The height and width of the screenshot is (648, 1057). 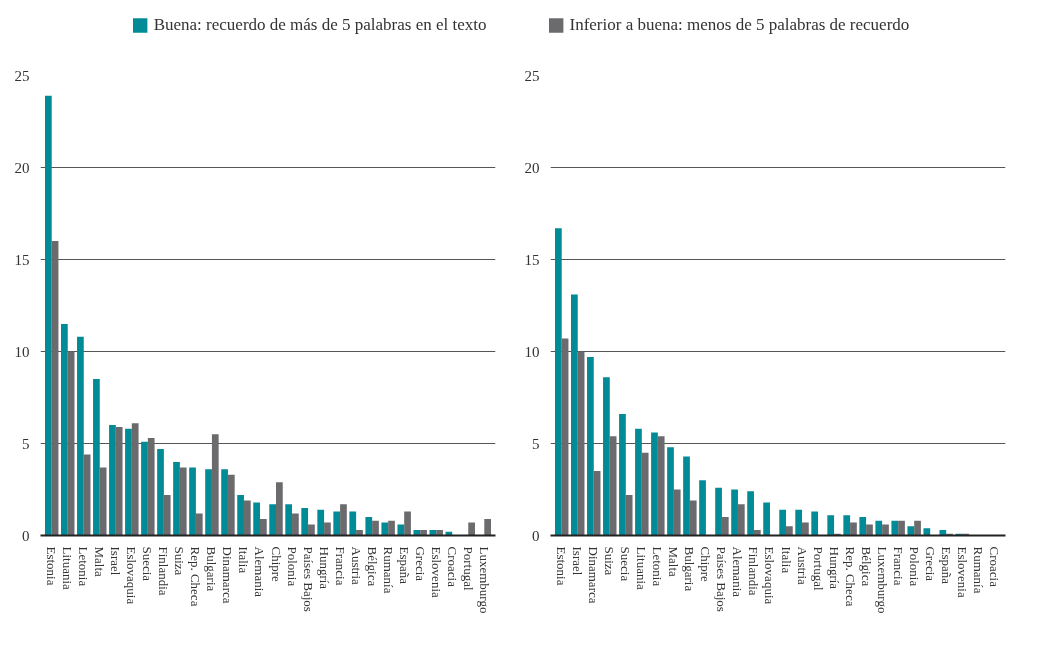 I want to click on legend-label: Buena: recuerdo de más de 5 palabras en el texto, so click(x=320, y=25).